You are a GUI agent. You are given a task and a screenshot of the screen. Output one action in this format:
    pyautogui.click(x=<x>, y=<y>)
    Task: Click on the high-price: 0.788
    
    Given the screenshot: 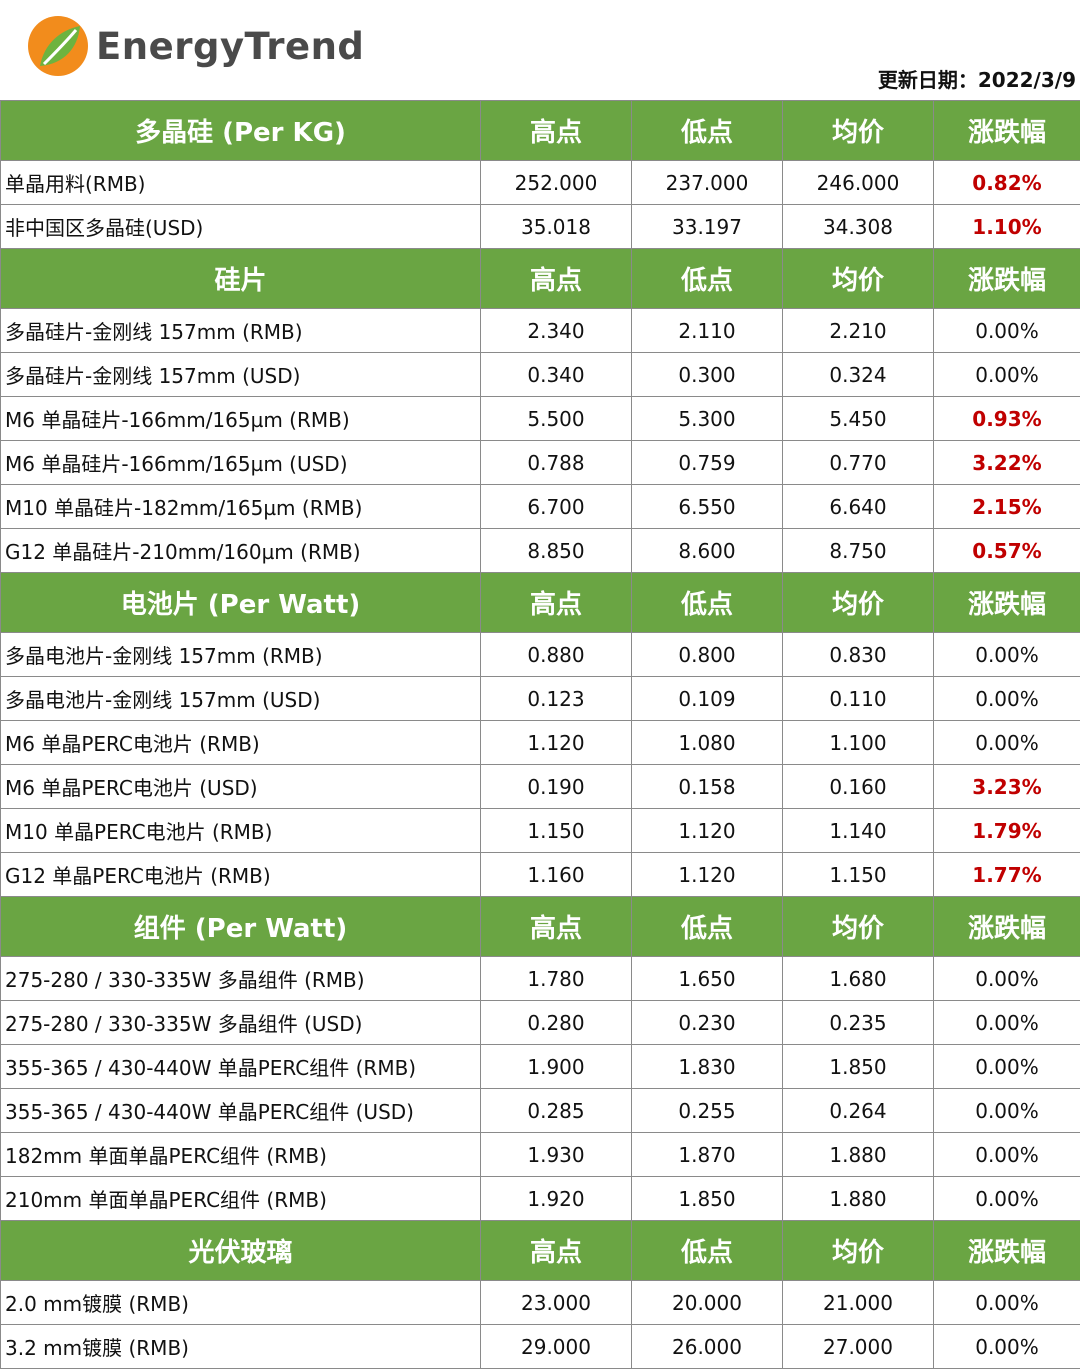 What is the action you would take?
    pyautogui.click(x=556, y=462)
    